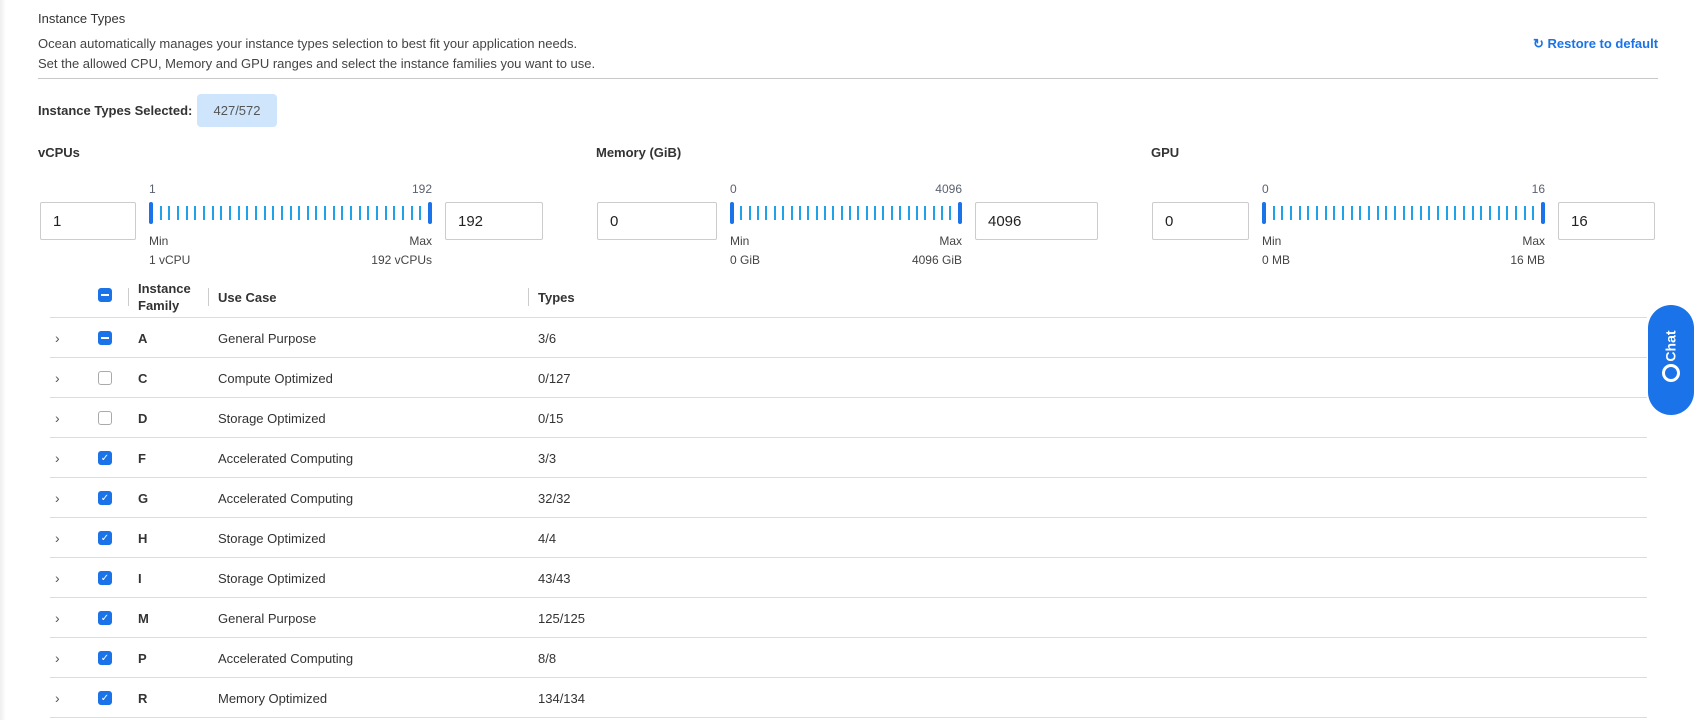  I want to click on instance-family: G, so click(143, 498).